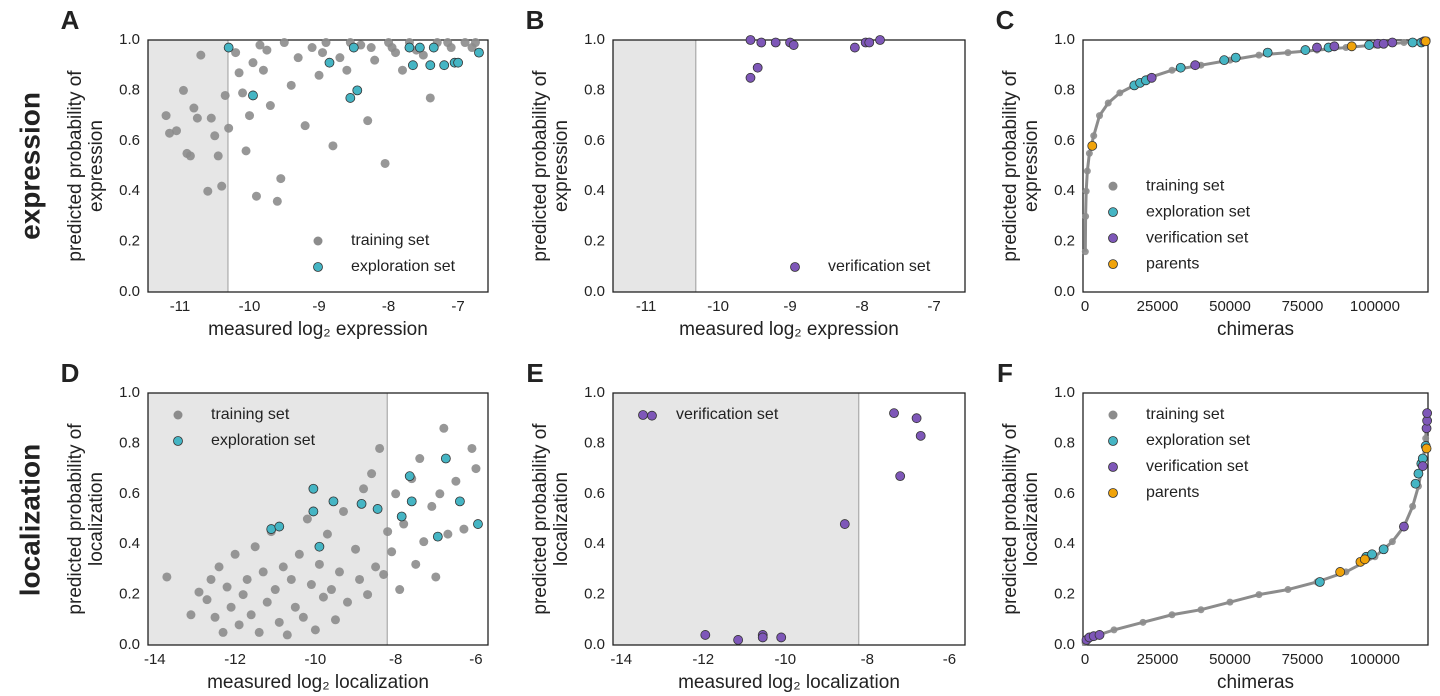 The height and width of the screenshot is (696, 1440). Describe the element at coordinates (1010, 519) in the screenshot. I see `y-axis-label: predicted probability of` at that location.